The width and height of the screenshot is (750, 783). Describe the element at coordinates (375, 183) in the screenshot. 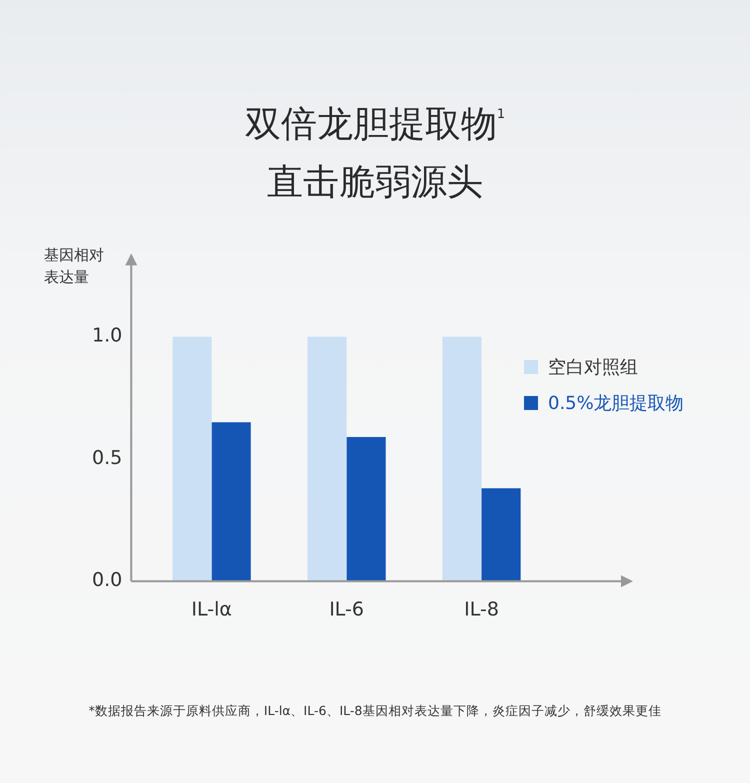

I see `chart-subtitle: 直击脆弱源头` at that location.